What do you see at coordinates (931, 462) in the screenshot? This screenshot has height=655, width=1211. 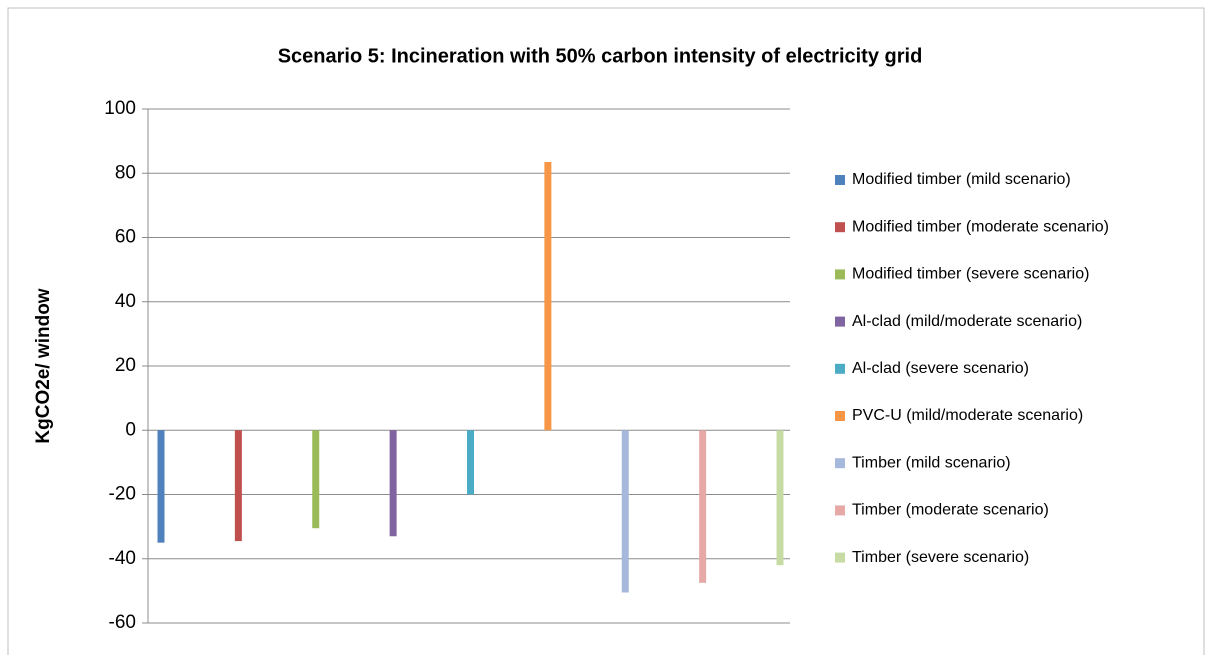 I see `legend-label: Timber (mild scenario)` at bounding box center [931, 462].